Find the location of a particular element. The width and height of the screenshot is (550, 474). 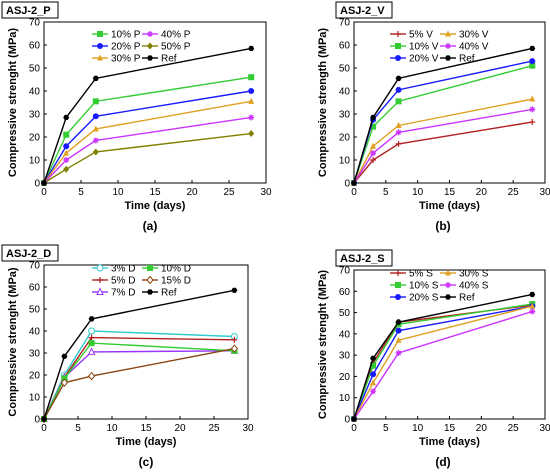

legend-item: Ref is located at coordinates (457, 298).